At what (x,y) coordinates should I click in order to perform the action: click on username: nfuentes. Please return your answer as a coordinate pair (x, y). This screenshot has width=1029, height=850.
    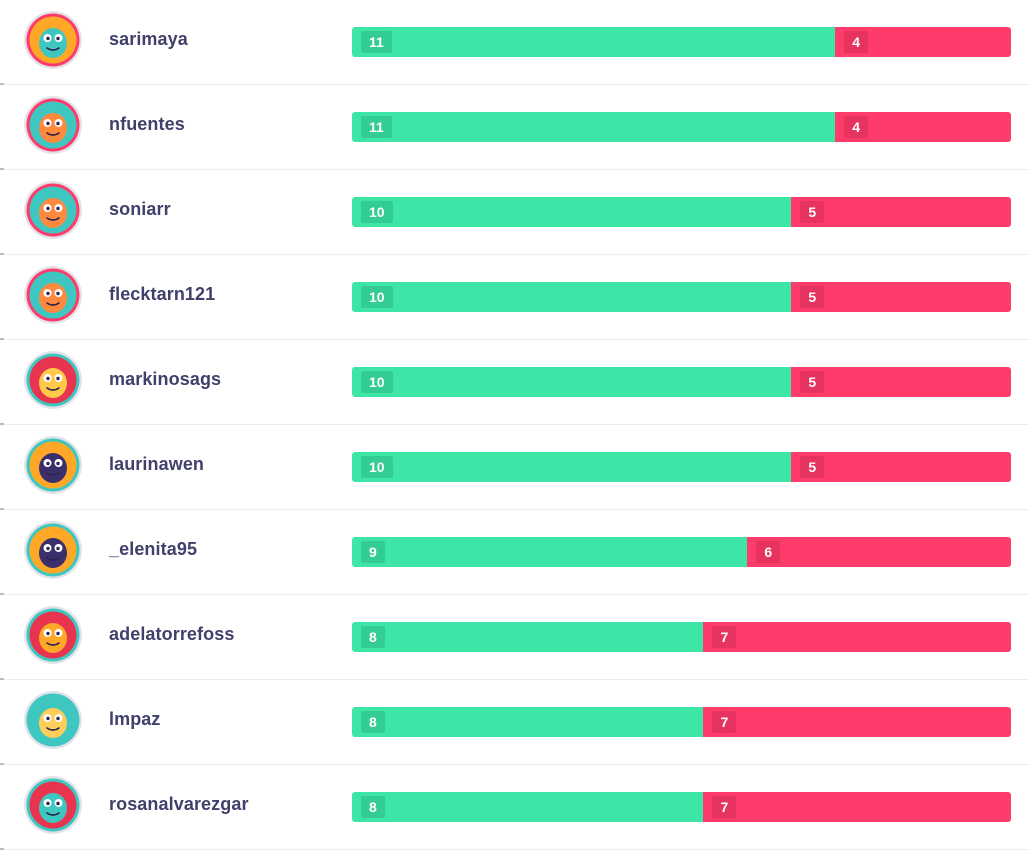
    Looking at the image, I should click on (147, 124).